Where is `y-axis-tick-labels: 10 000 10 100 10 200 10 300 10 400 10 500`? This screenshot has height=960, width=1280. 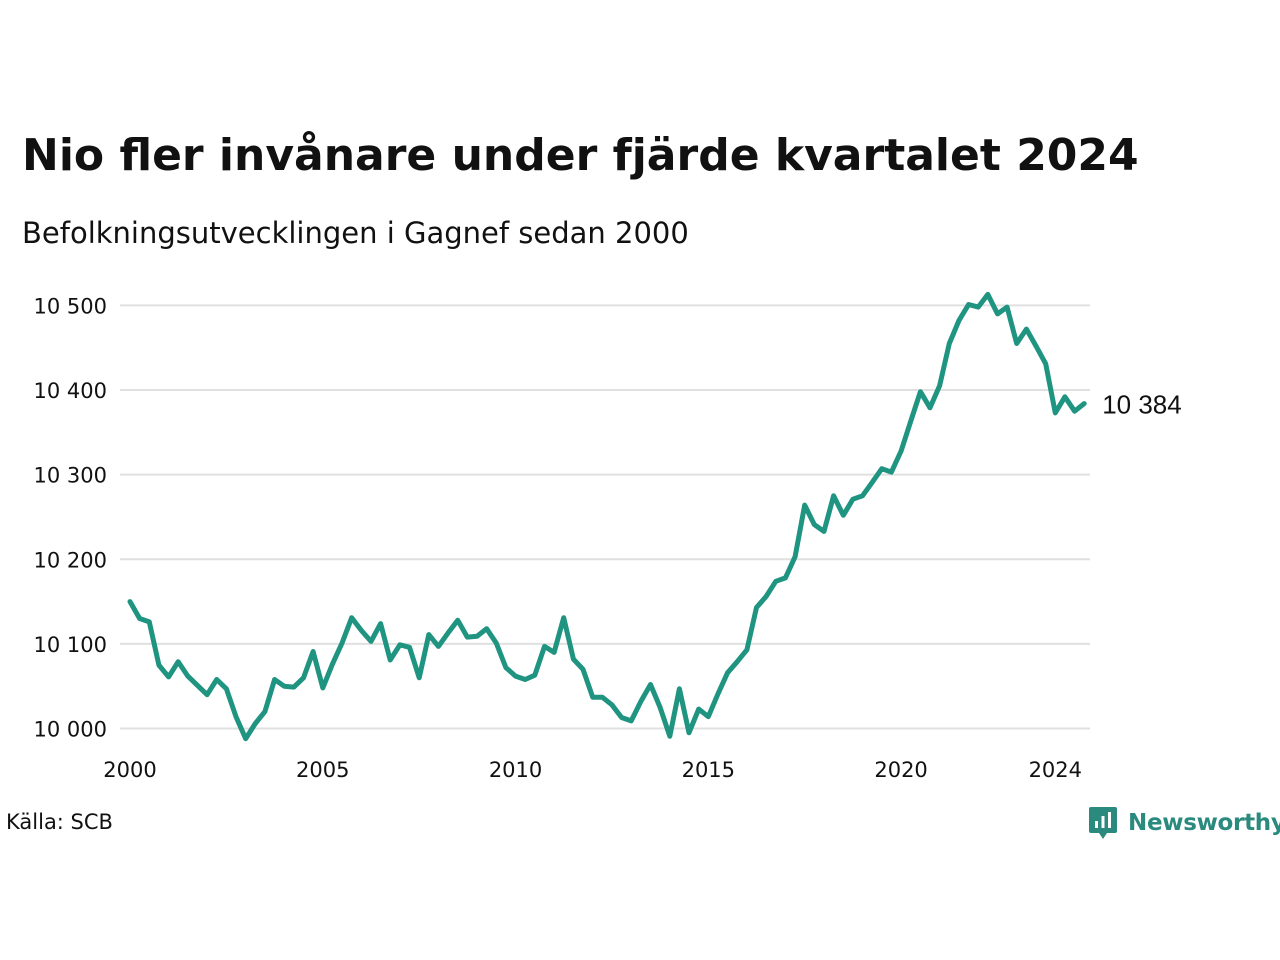 y-axis-tick-labels: 10 000 10 100 10 200 10 300 10 400 10 500 is located at coordinates (70, 517).